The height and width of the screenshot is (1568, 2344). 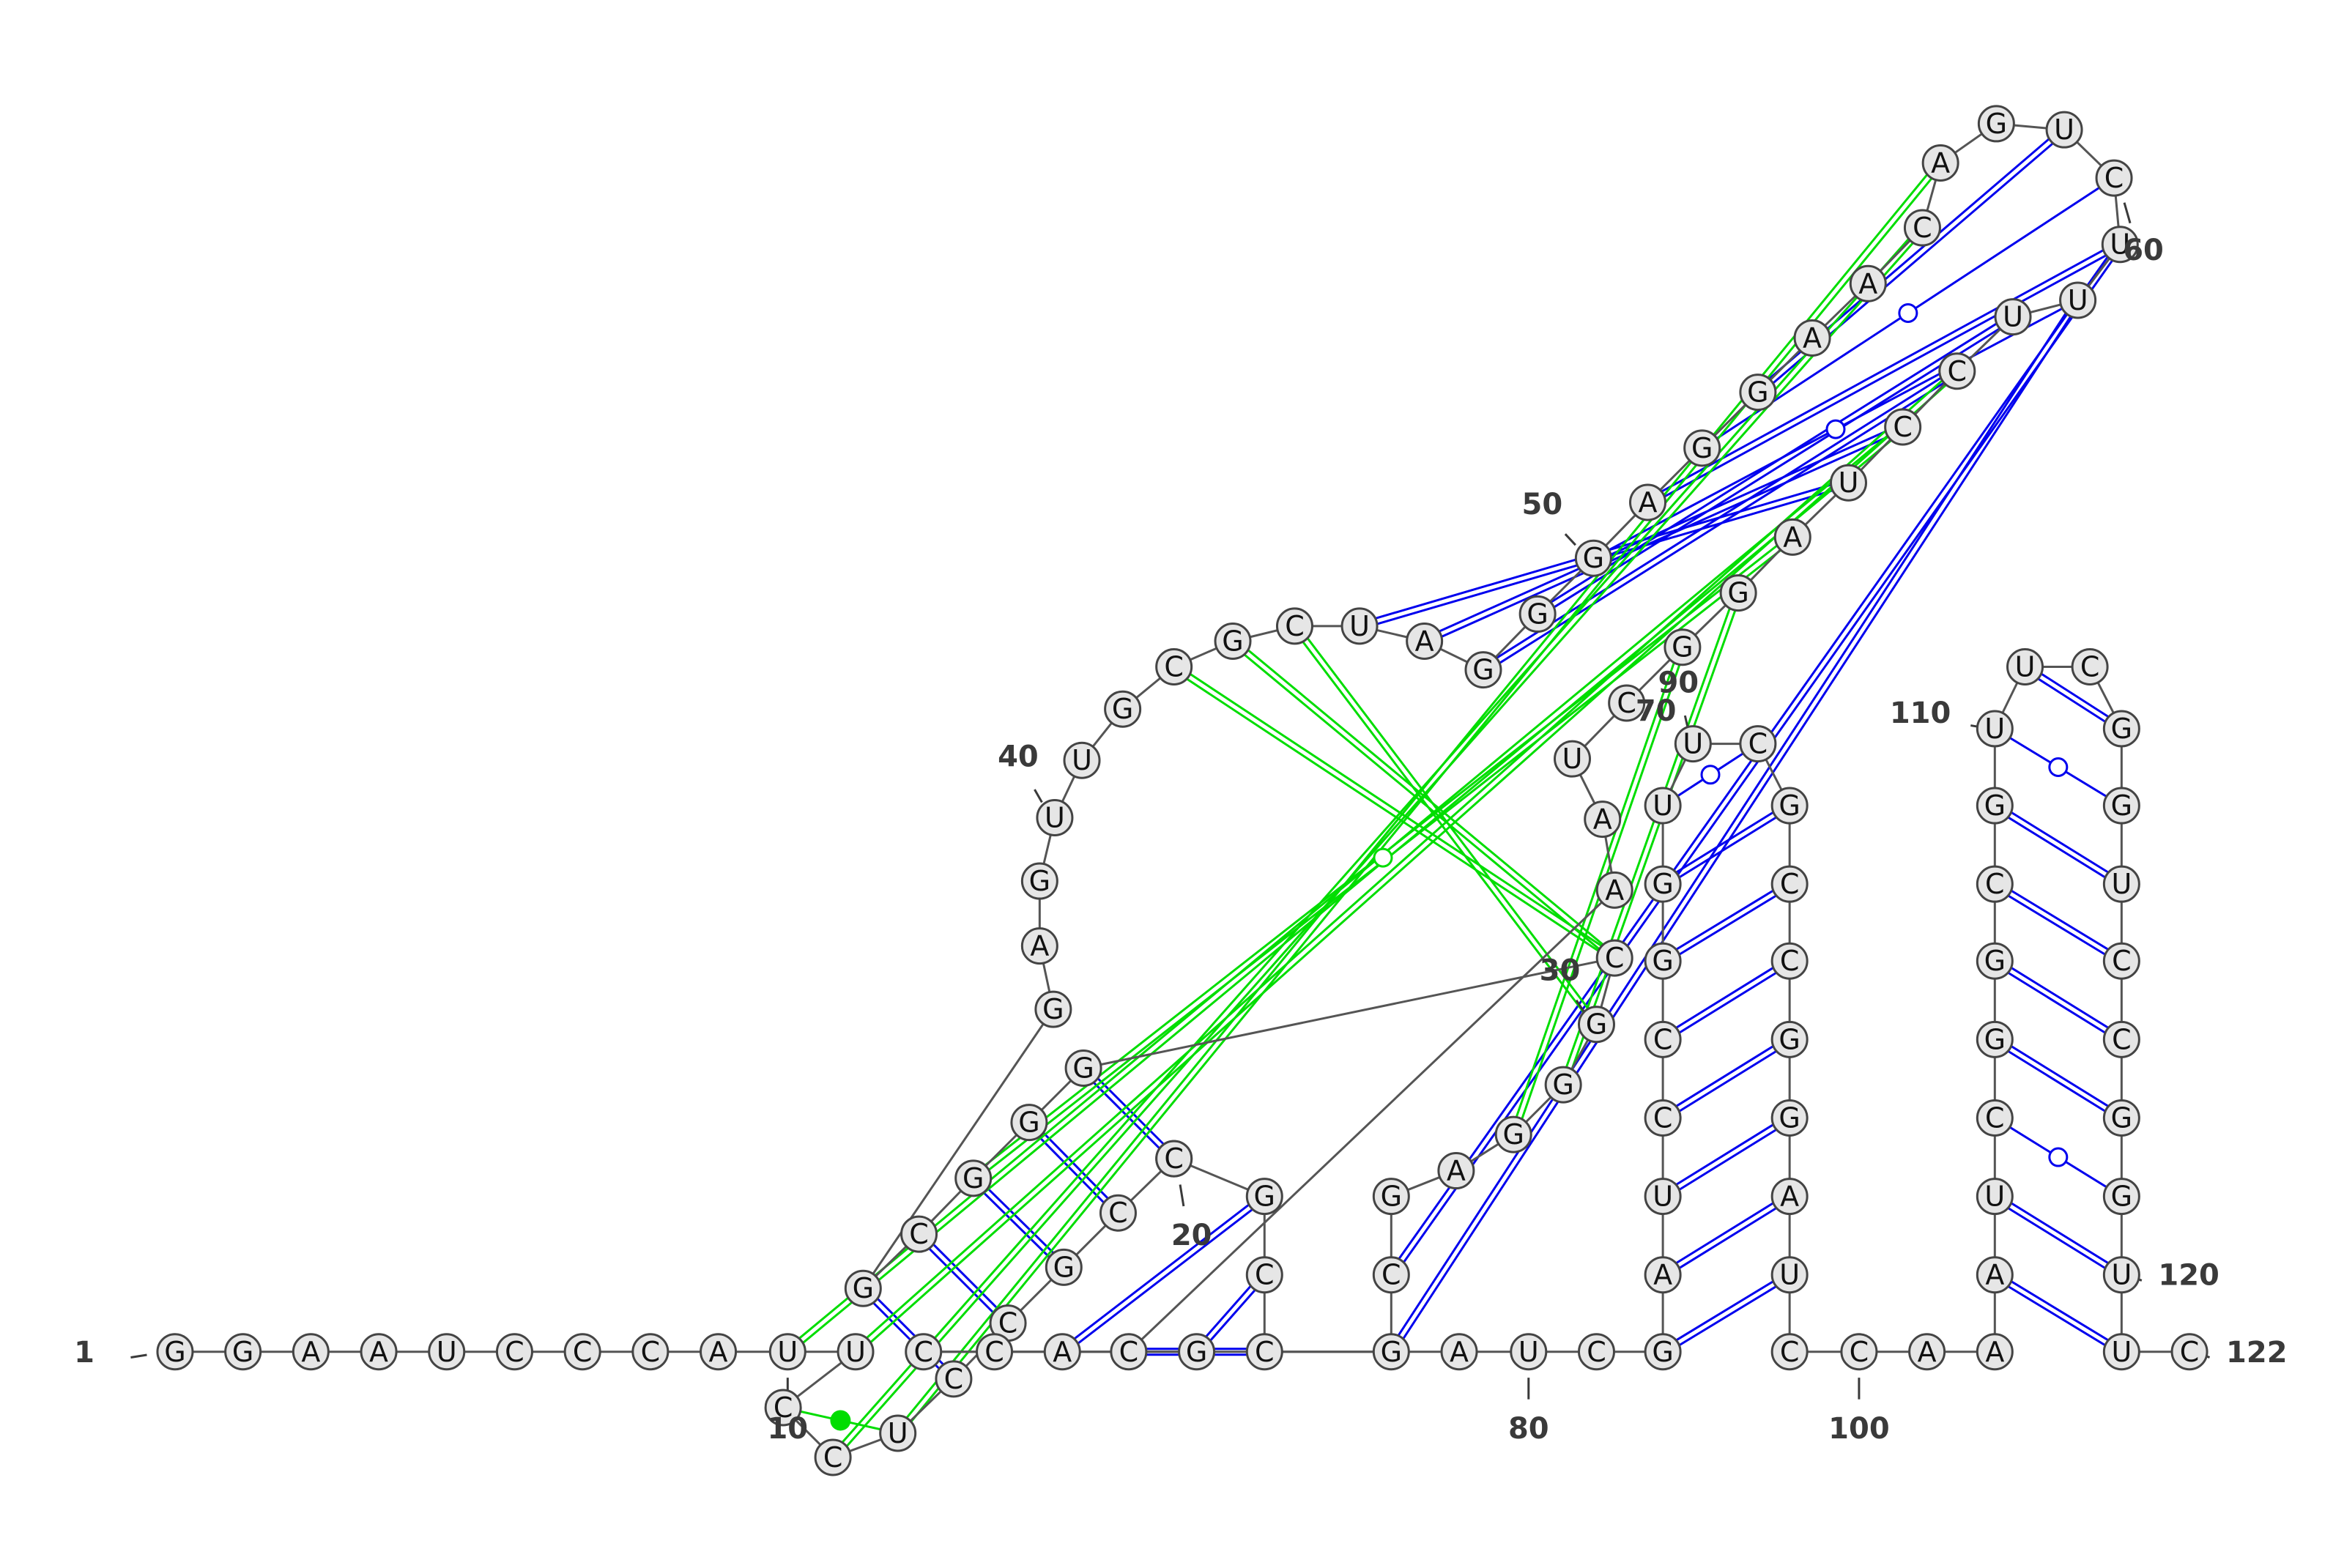 I want to click on nucleotide-98: U, so click(x=1790, y=1275).